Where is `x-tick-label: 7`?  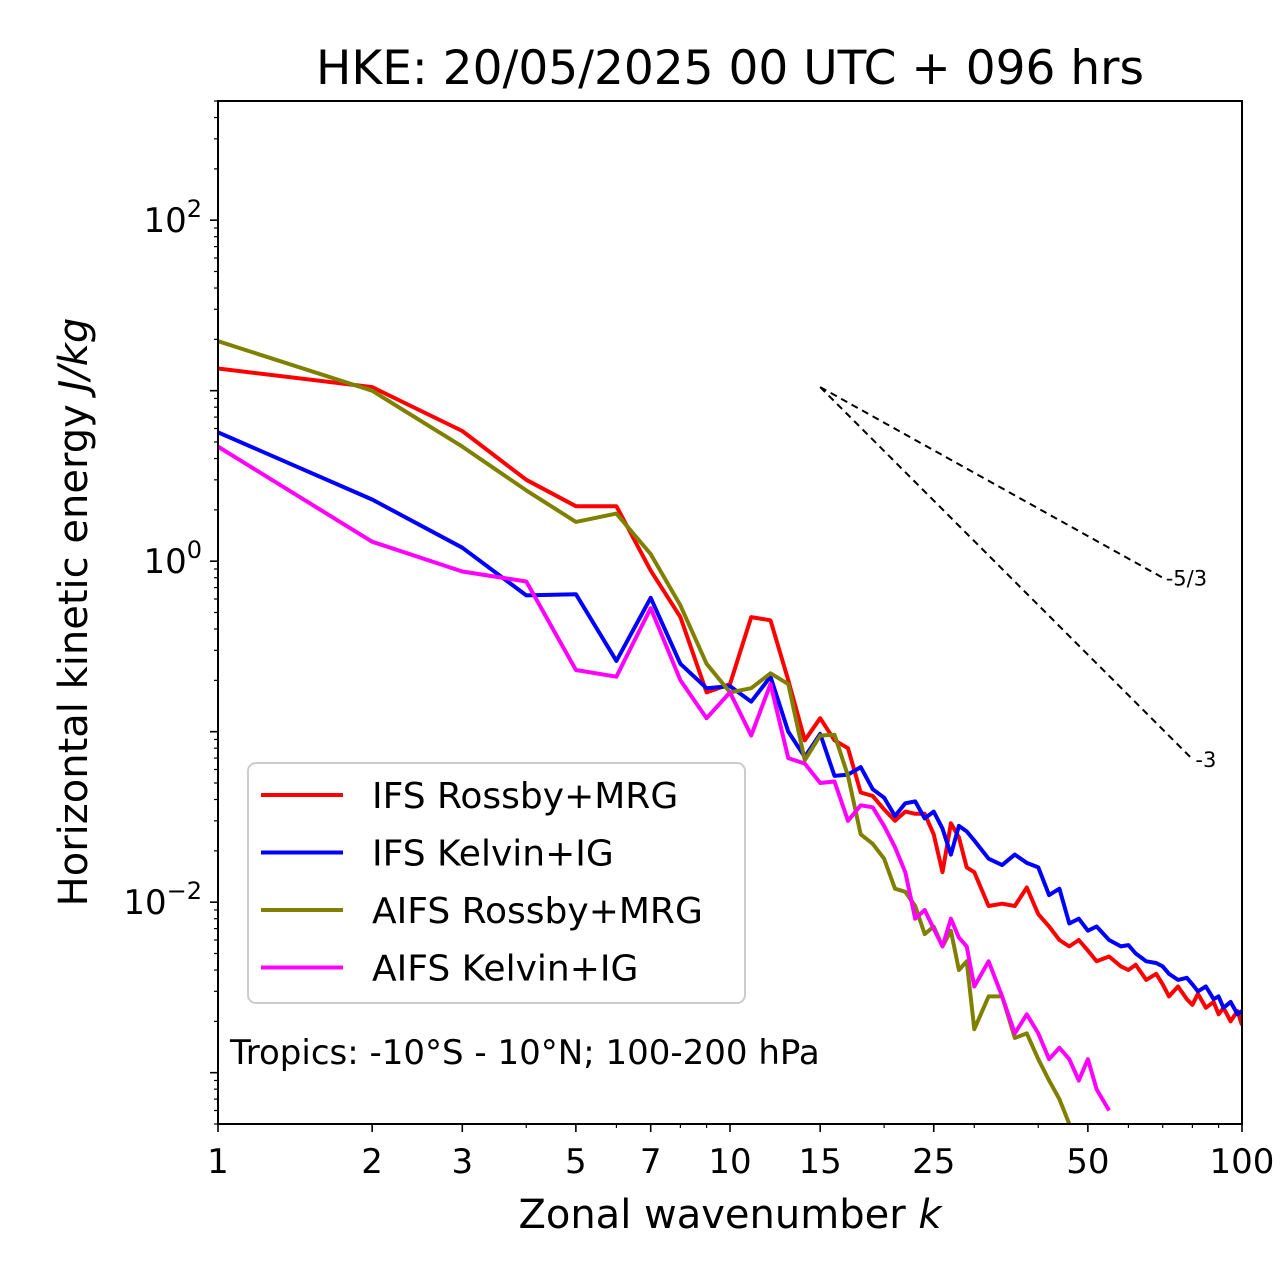
x-tick-label: 7 is located at coordinates (651, 1162).